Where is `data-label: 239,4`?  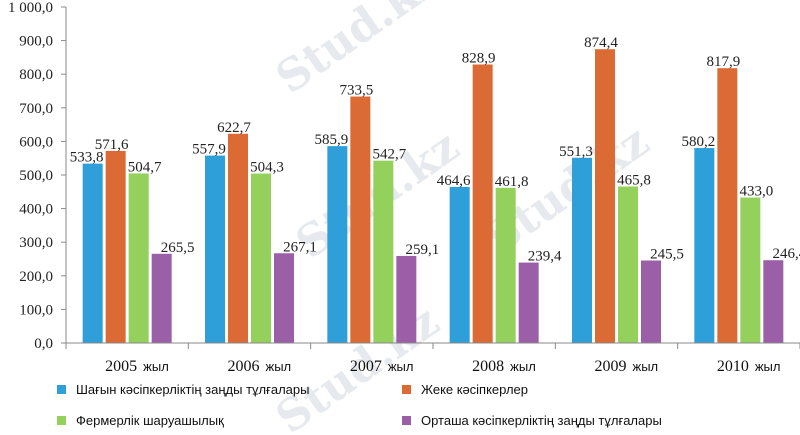
data-label: 239,4 is located at coordinates (545, 257).